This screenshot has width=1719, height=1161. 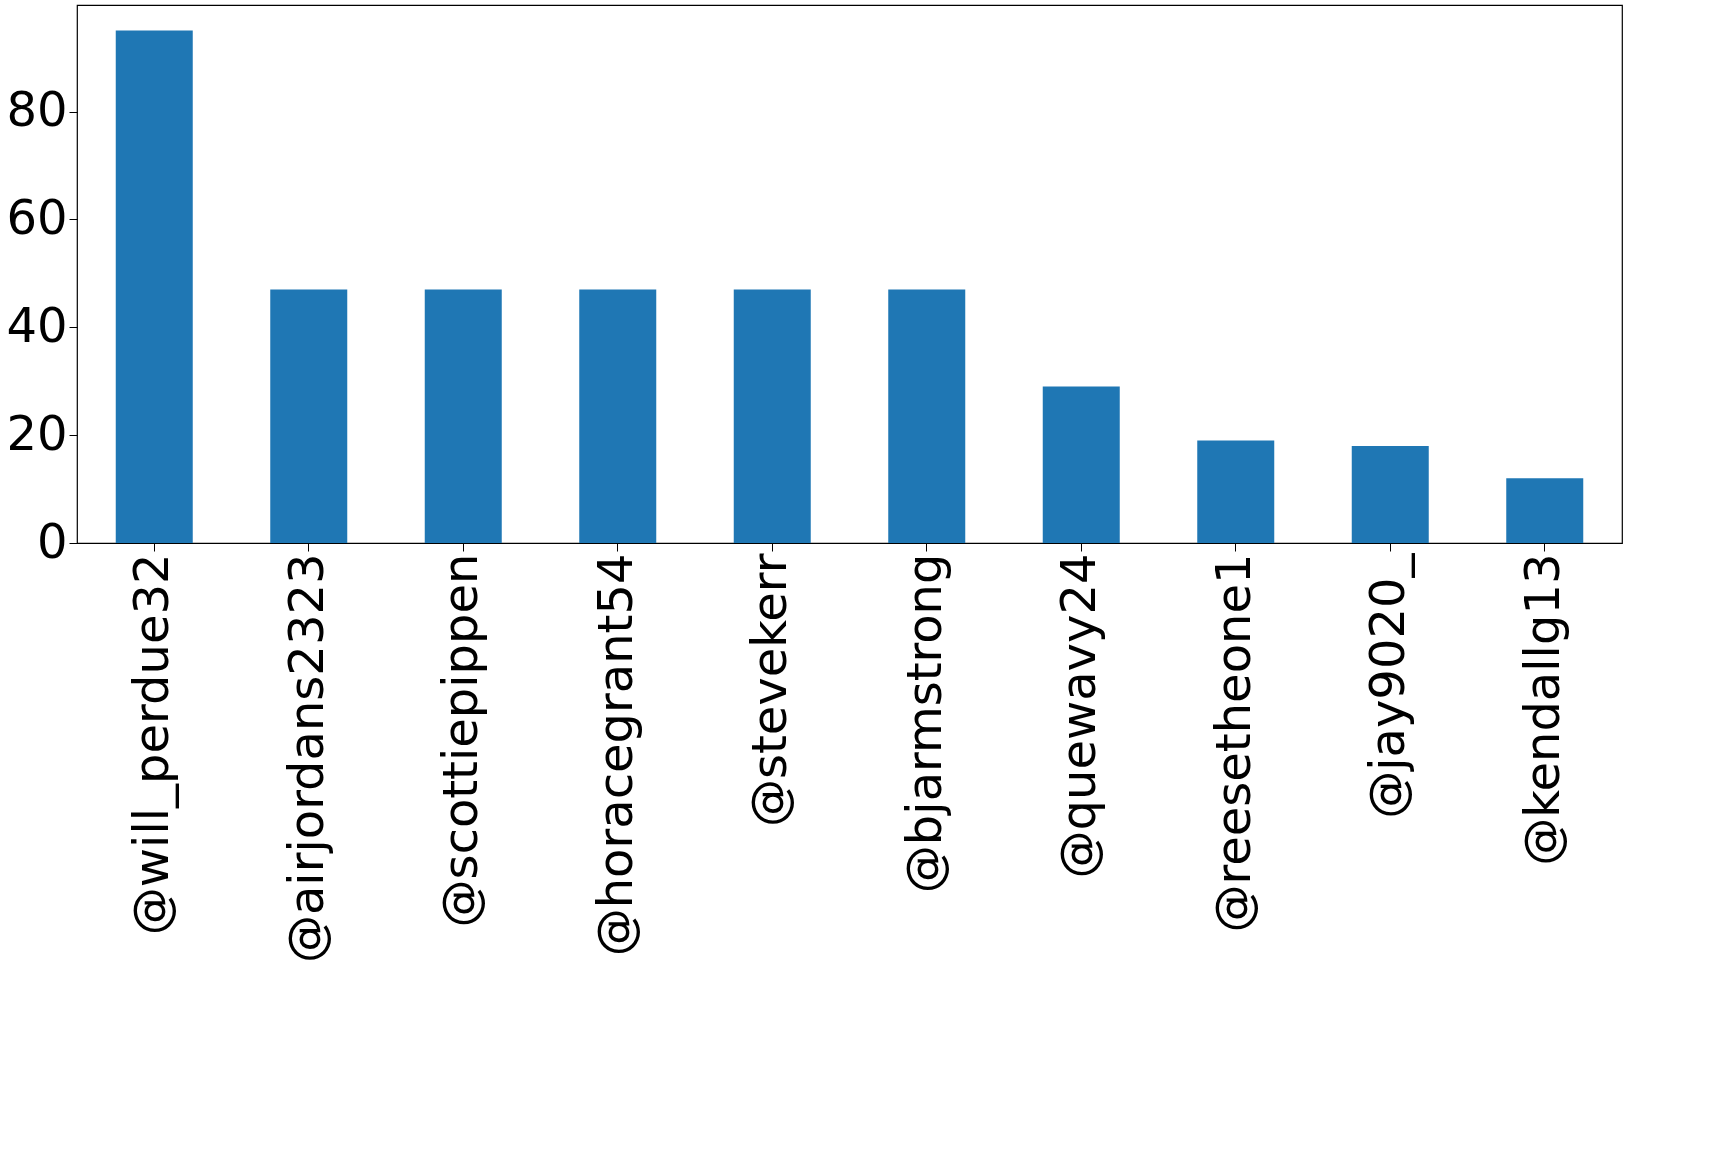 I want to click on x-tick-label: @stevekerr, so click(x=769, y=690).